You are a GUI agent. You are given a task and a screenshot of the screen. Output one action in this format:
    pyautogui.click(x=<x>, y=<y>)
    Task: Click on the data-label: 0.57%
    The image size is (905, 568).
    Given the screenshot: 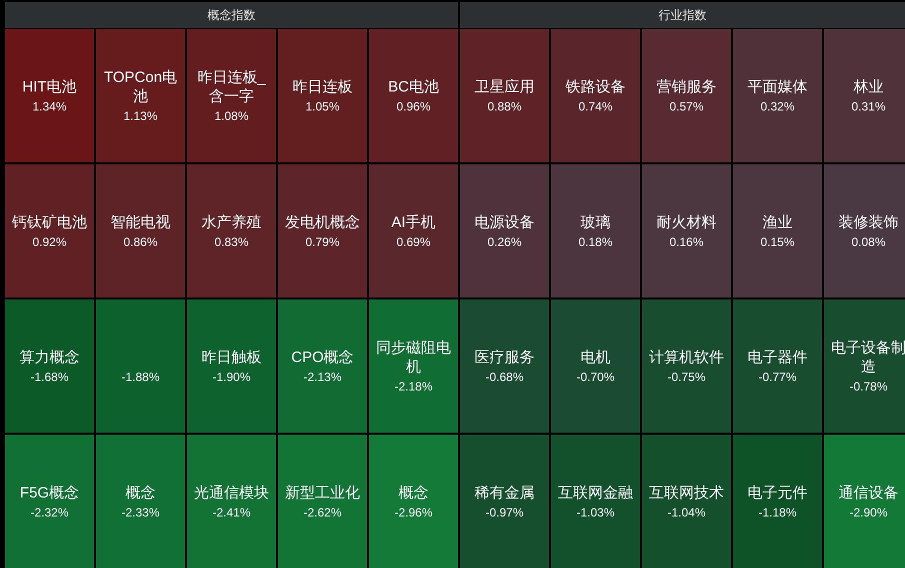 What is the action you would take?
    pyautogui.click(x=686, y=107)
    